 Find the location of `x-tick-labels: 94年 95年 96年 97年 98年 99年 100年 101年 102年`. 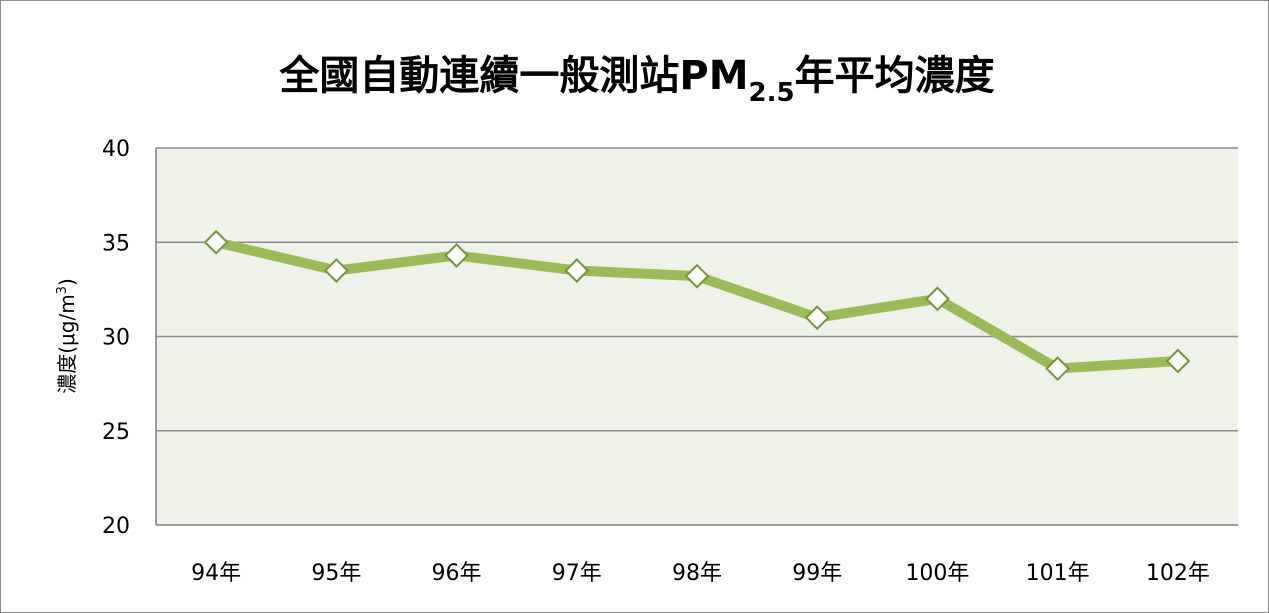

x-tick-labels: 94年 95年 96年 97年 98年 99年 100年 101年 102年 is located at coordinates (700, 573).